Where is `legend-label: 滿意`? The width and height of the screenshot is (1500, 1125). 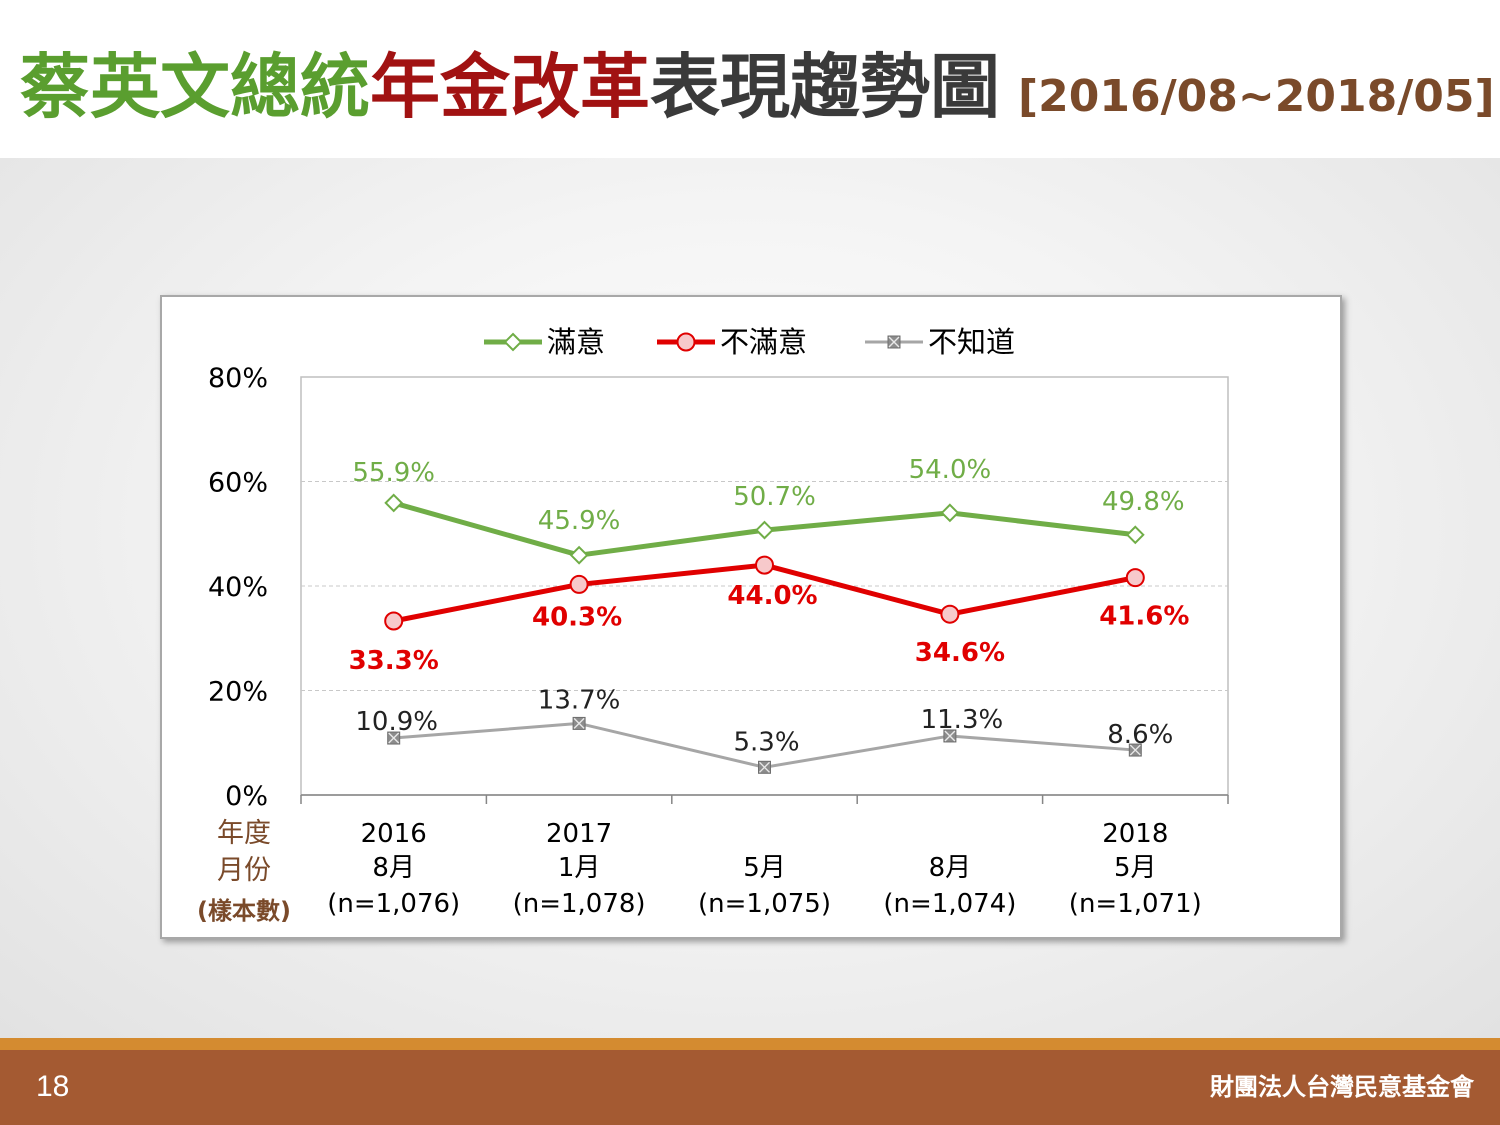
legend-label: 滿意 is located at coordinates (576, 342).